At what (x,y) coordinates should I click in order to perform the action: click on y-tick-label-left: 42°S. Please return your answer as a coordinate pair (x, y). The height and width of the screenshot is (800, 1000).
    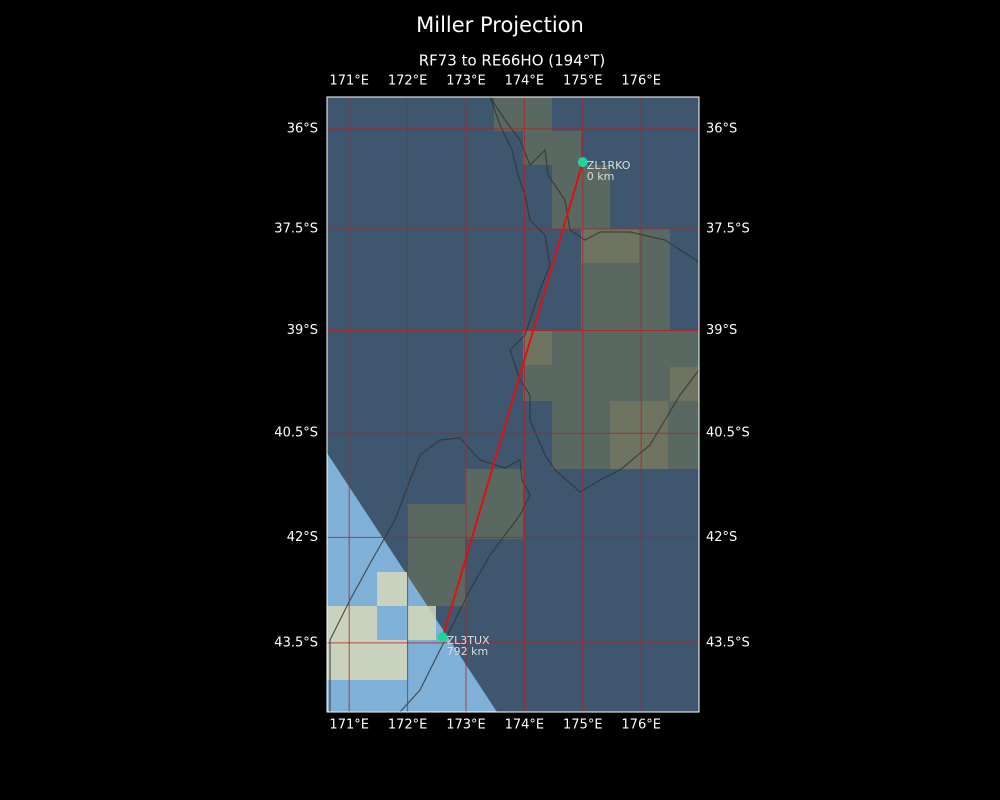
    Looking at the image, I should click on (302, 537).